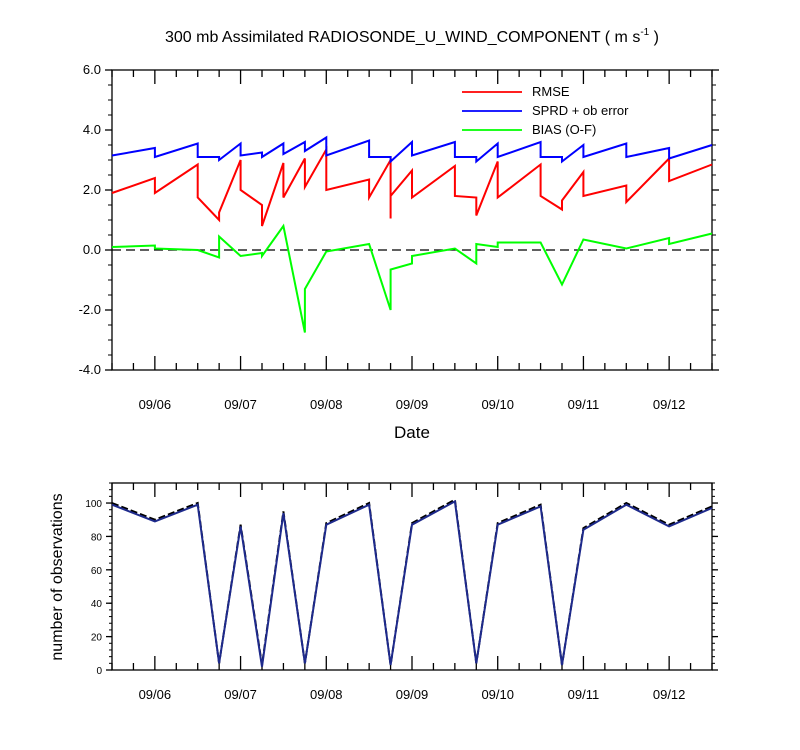 Image resolution: width=800 pixels, height=750 pixels. What do you see at coordinates (92, 249) in the screenshot?
I see `y-tick-label: 0.0` at bounding box center [92, 249].